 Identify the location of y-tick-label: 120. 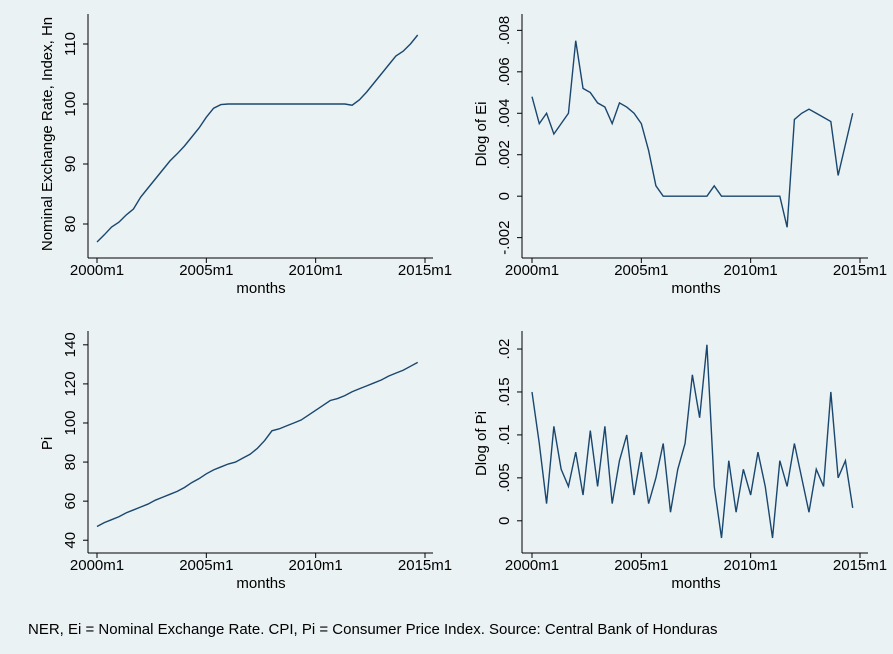
(70, 383).